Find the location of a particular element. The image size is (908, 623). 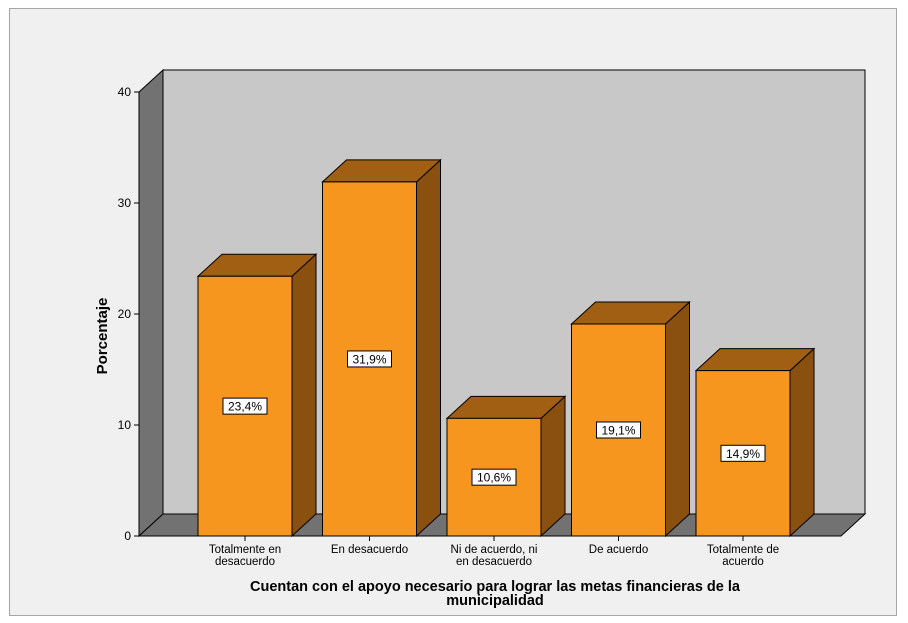

y-tick-label: 10 is located at coordinates (125, 425).